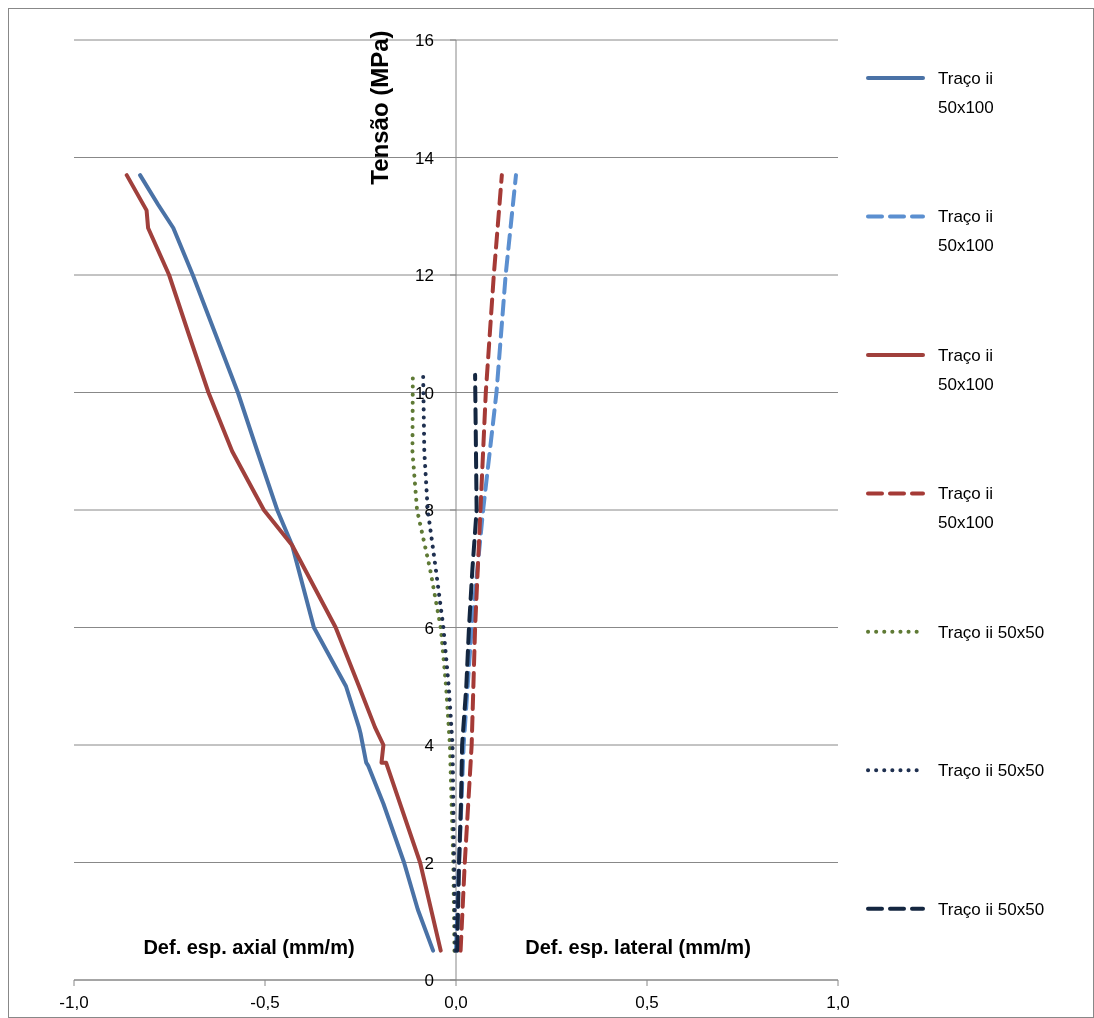 Image resolution: width=1094 pixels, height=1018 pixels. Describe the element at coordinates (429, 745) in the screenshot. I see `y-tick-label: 4` at that location.